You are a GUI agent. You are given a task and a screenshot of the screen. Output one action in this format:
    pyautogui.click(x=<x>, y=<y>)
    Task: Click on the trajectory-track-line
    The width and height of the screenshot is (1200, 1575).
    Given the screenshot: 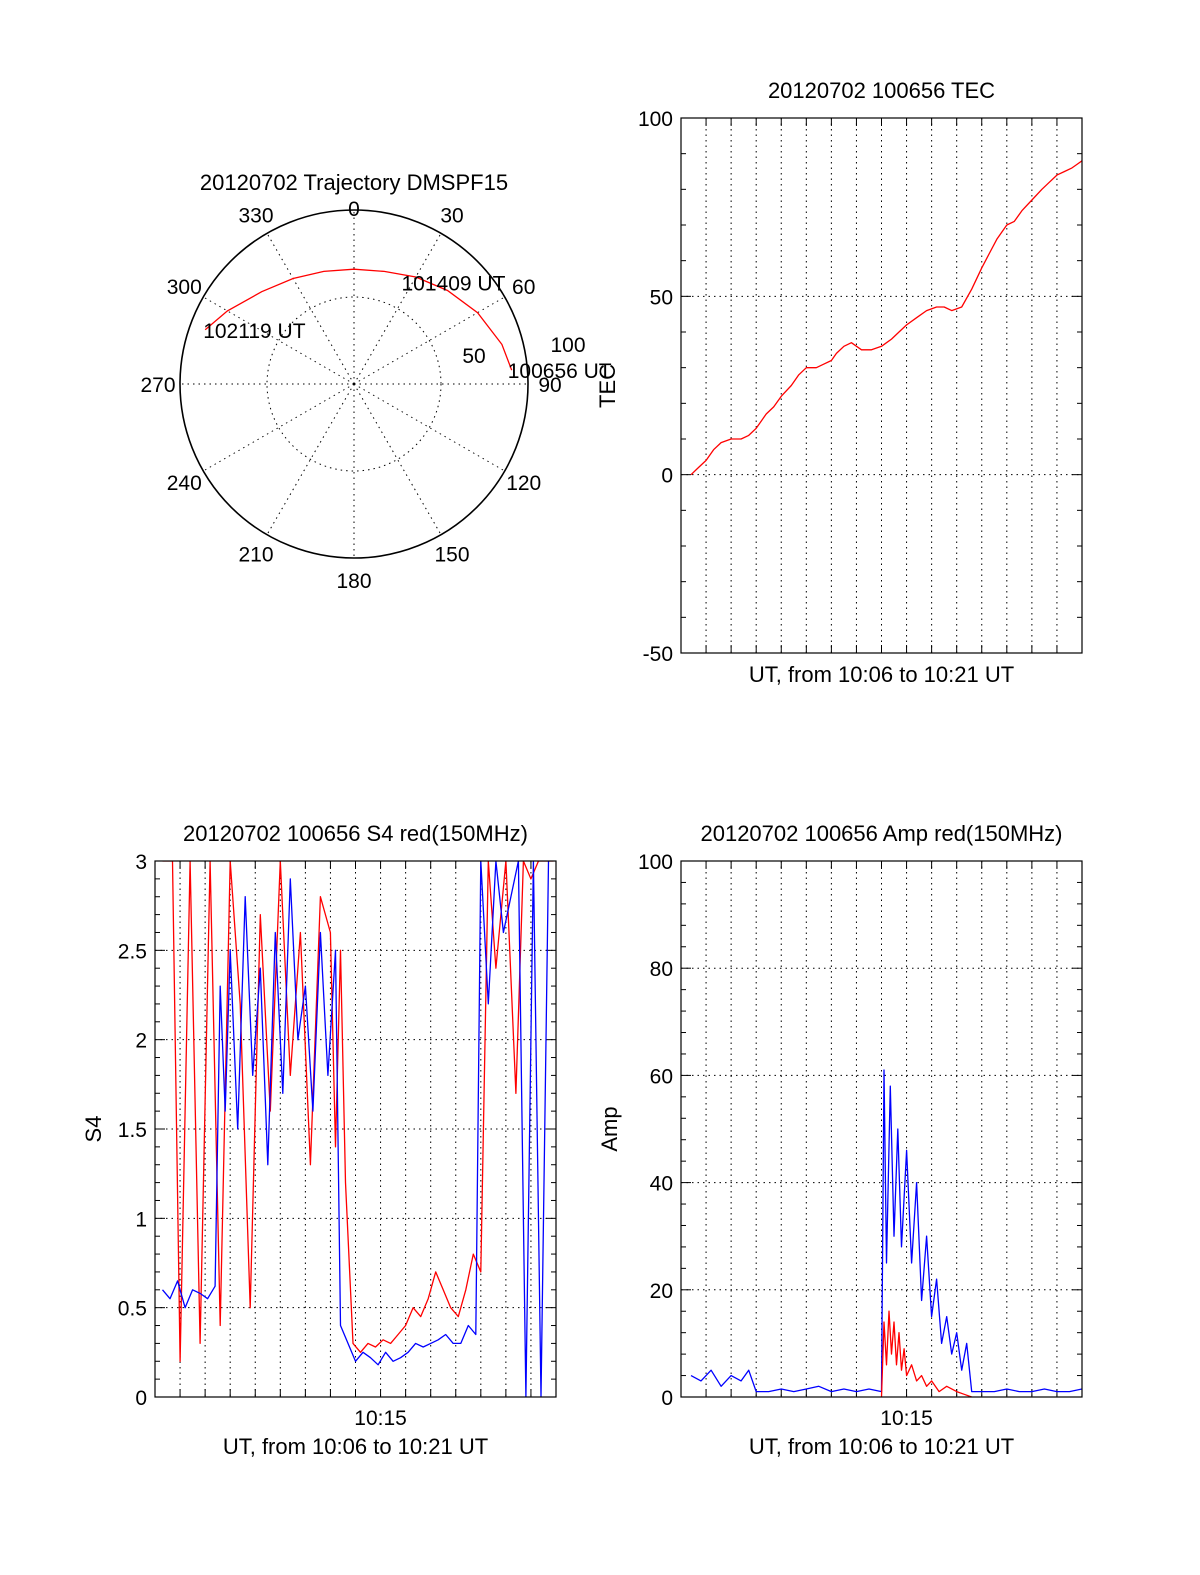 What is the action you would take?
    pyautogui.click(x=358, y=319)
    